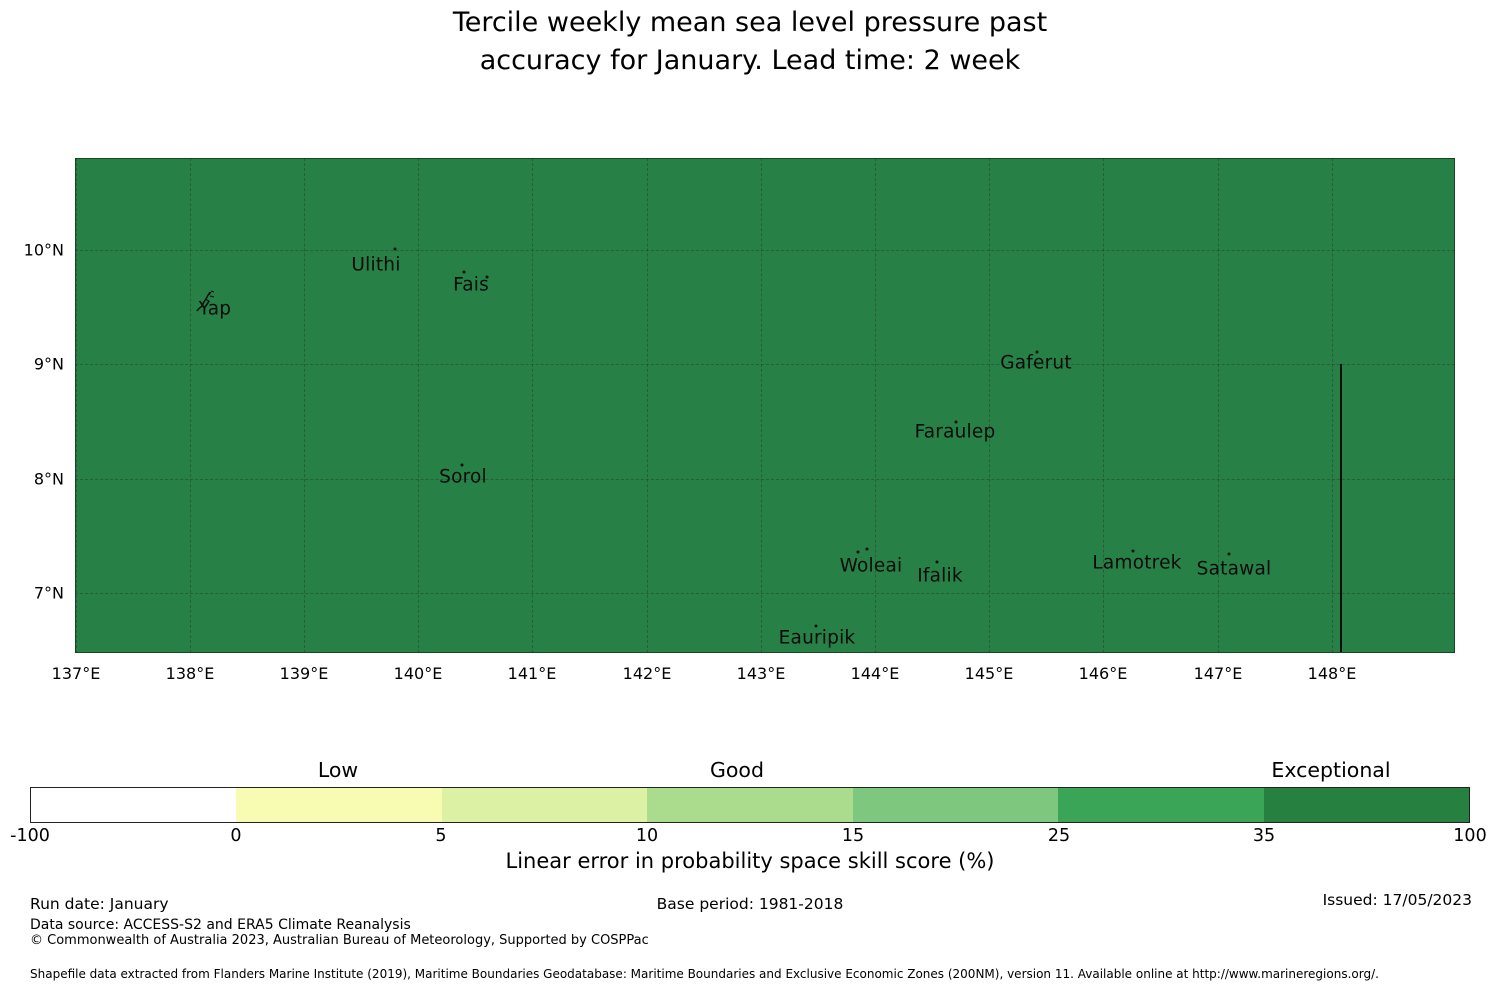 The width and height of the screenshot is (1500, 990). I want to click on colorbar-tick-label: -100, so click(30, 836).